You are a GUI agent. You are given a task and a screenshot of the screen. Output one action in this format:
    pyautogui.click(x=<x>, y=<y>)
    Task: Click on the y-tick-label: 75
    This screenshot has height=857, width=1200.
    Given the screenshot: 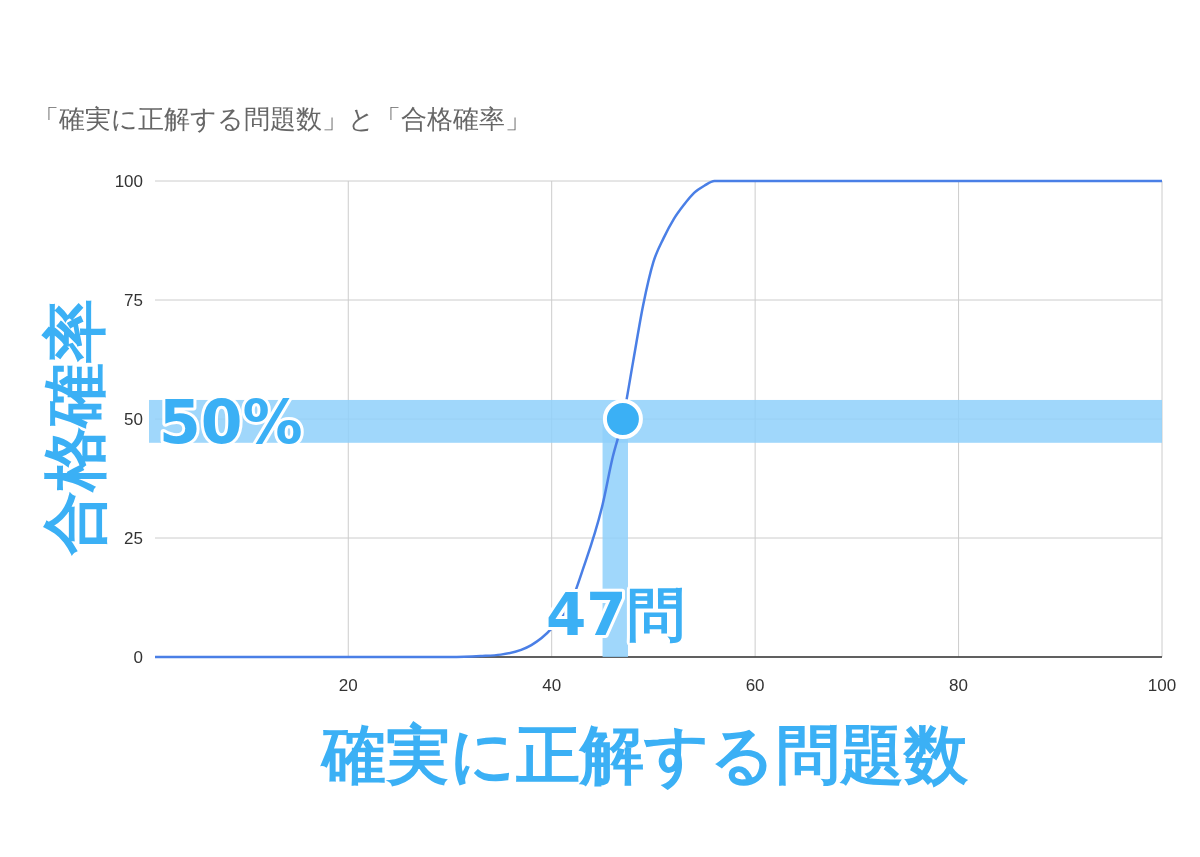 What is the action you would take?
    pyautogui.click(x=133, y=300)
    